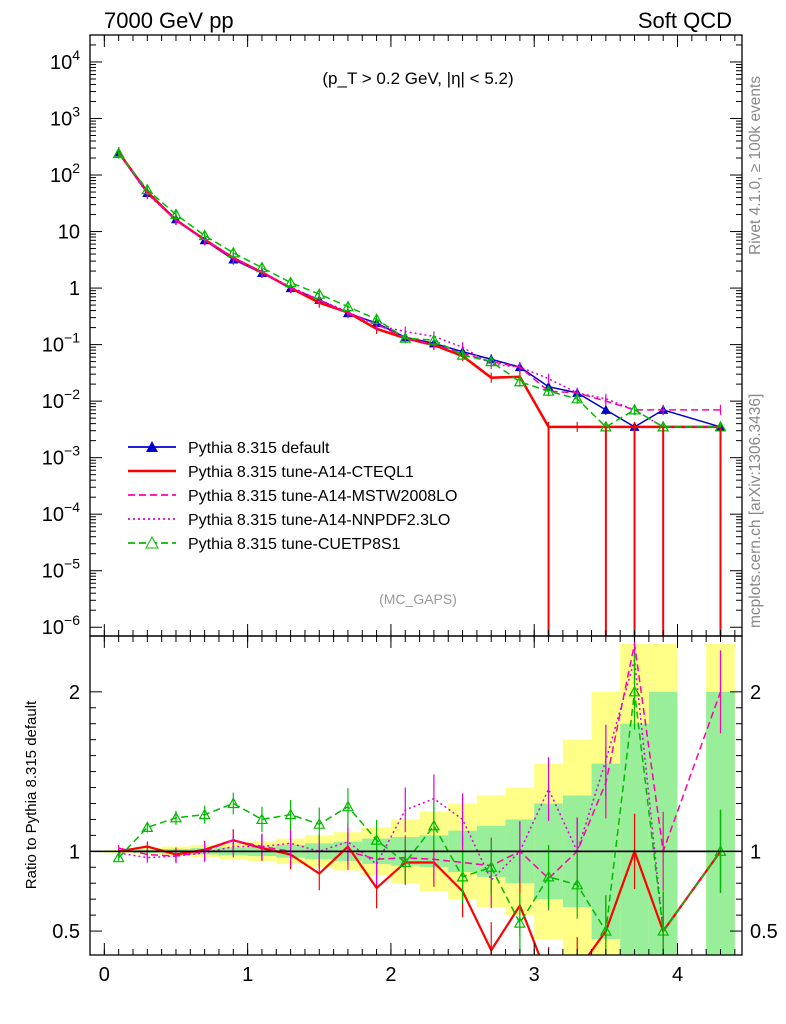 This screenshot has width=786, height=1024. What do you see at coordinates (417, 78) in the screenshot?
I see `cut-annotation: (p_T > 0.2 GeV, |η| < 5.2)` at bounding box center [417, 78].